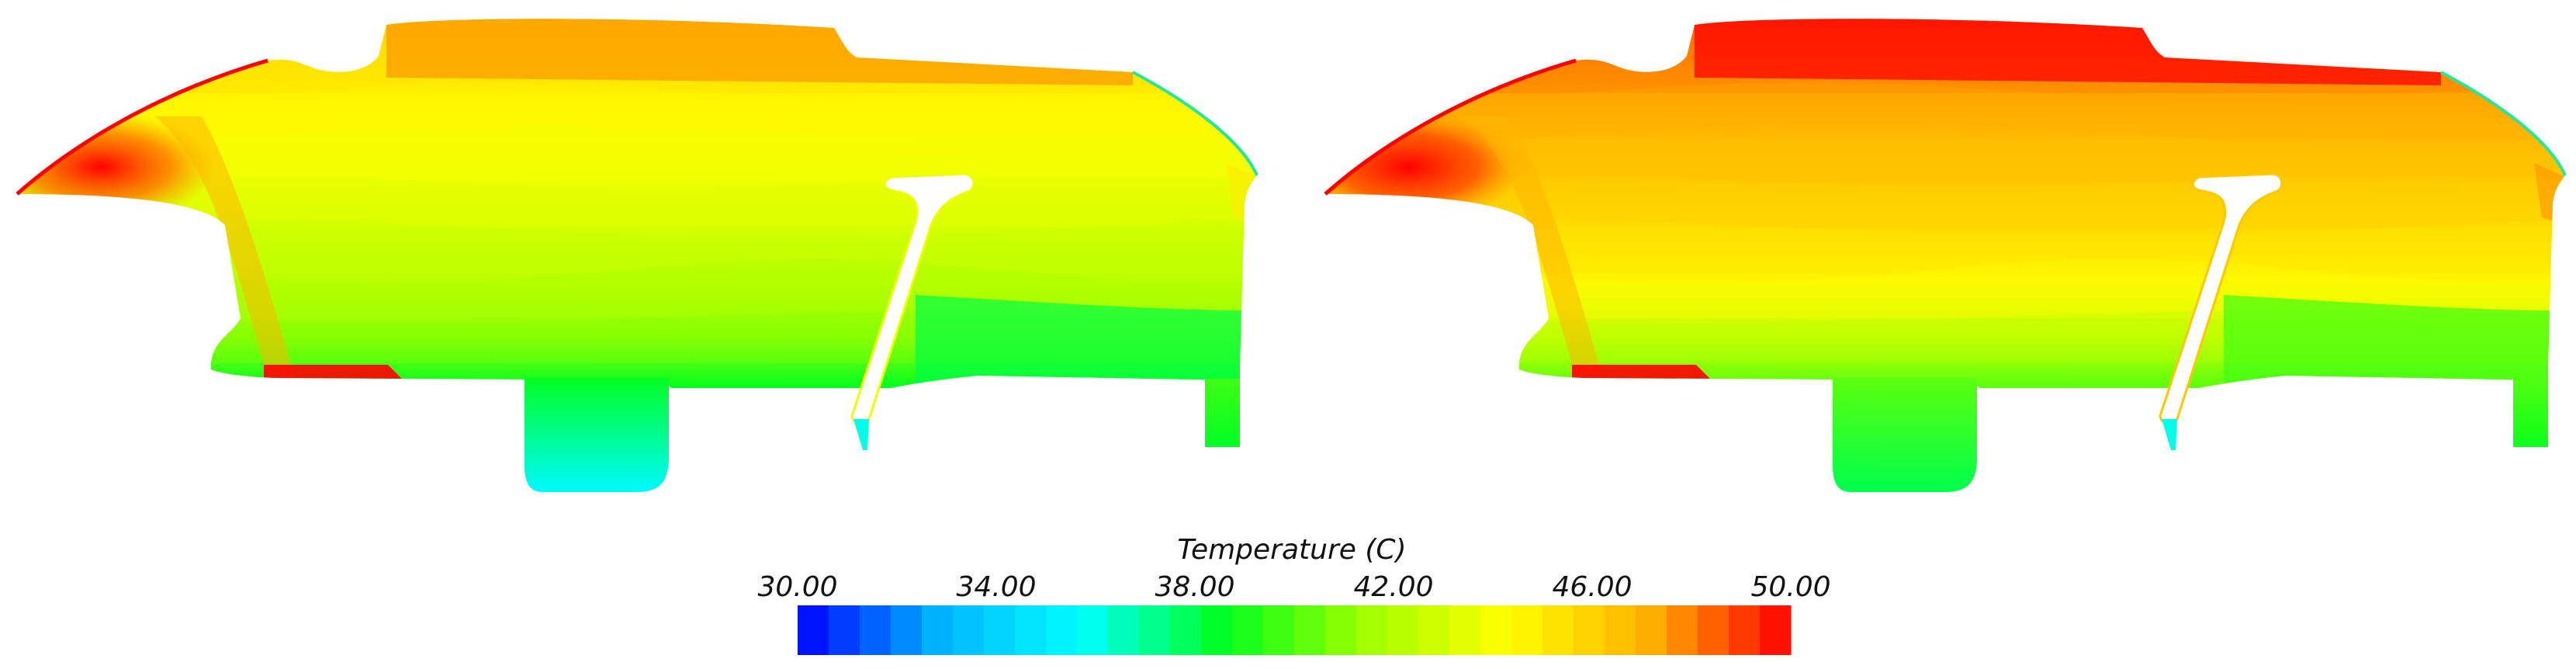 The width and height of the screenshot is (2576, 669). Describe the element at coordinates (797, 587) in the screenshot. I see `legend-tick-label: 30.00` at that location.